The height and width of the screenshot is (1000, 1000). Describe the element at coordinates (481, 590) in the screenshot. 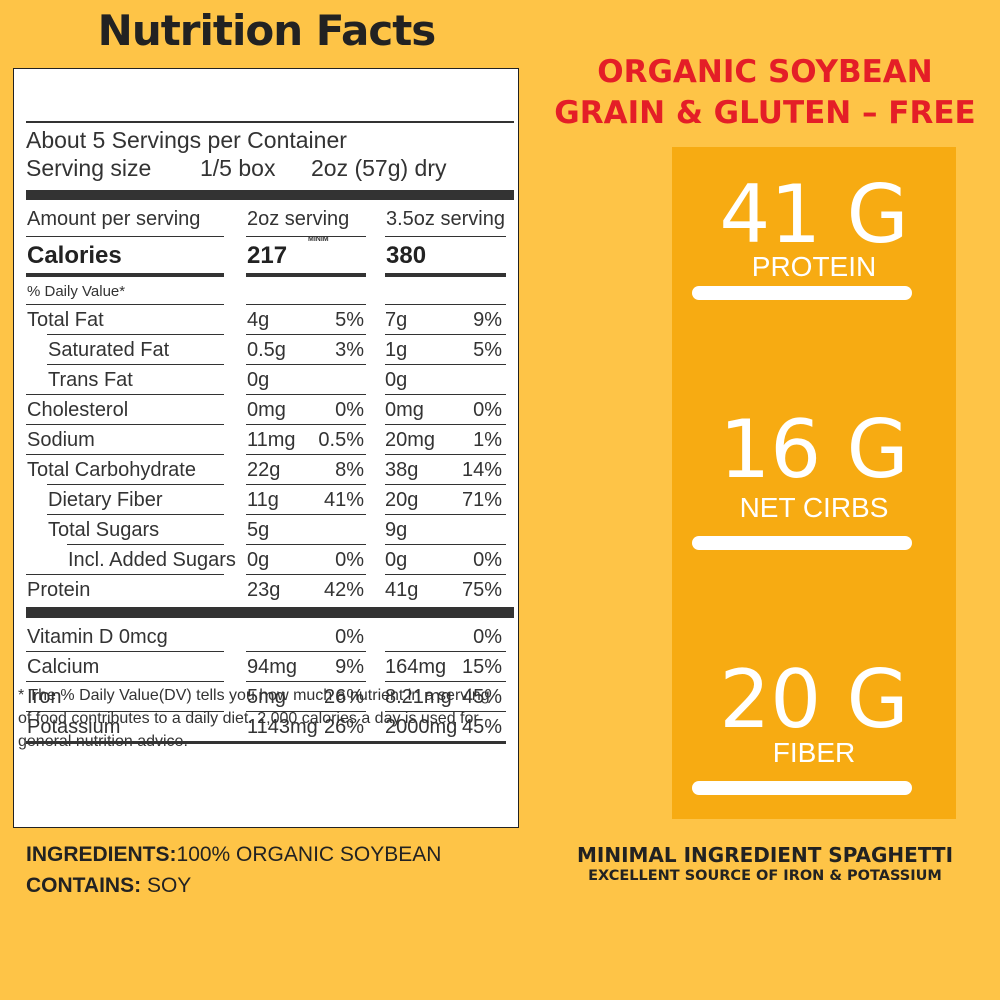

I see `daily-value-3-5oz: 75%` at that location.